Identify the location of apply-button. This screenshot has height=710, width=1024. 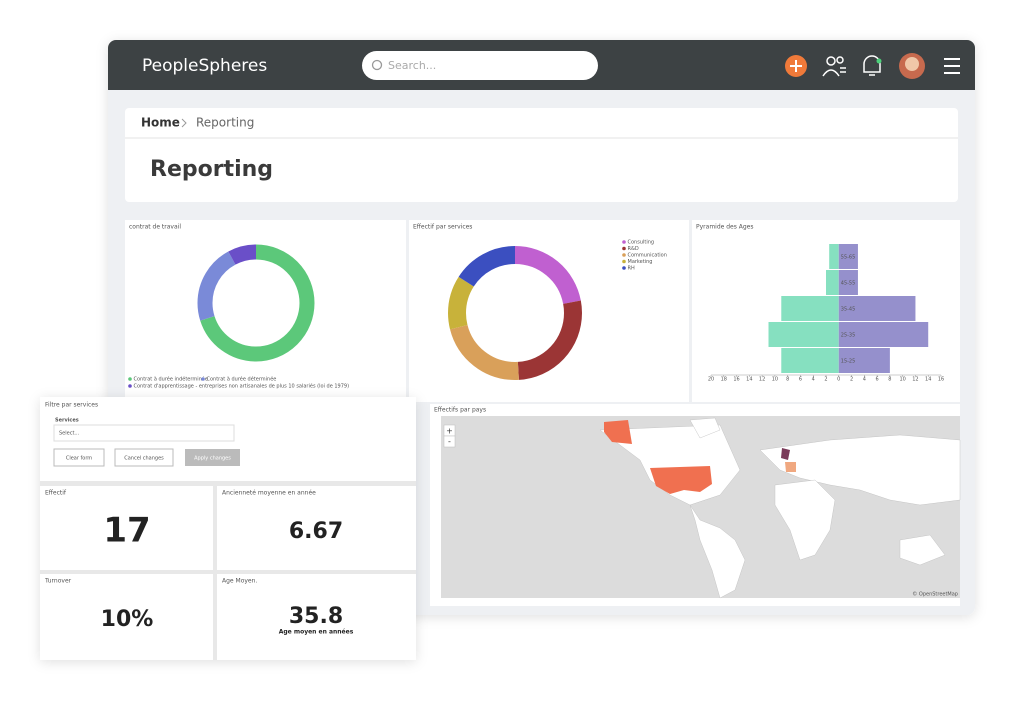
(212, 457).